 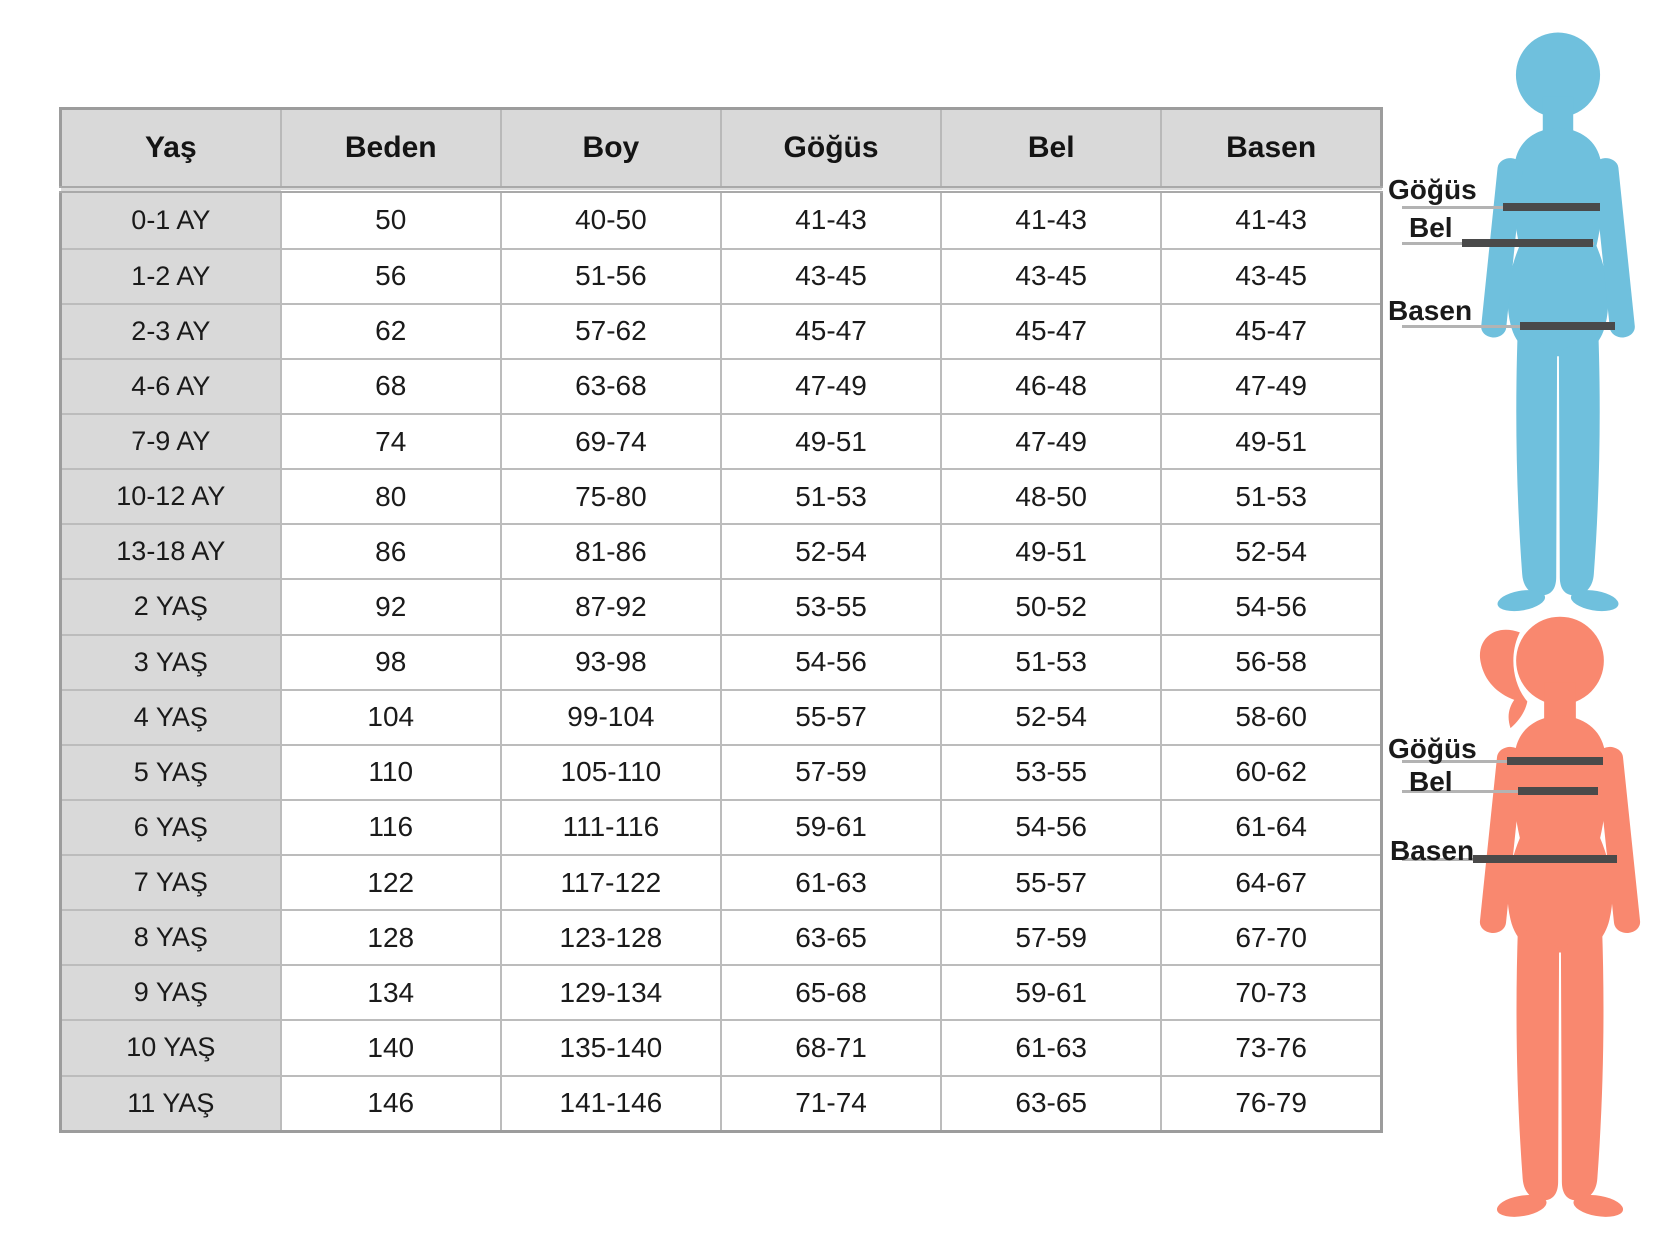 What do you see at coordinates (610, 827) in the screenshot?
I see `size-cell: 111-116` at bounding box center [610, 827].